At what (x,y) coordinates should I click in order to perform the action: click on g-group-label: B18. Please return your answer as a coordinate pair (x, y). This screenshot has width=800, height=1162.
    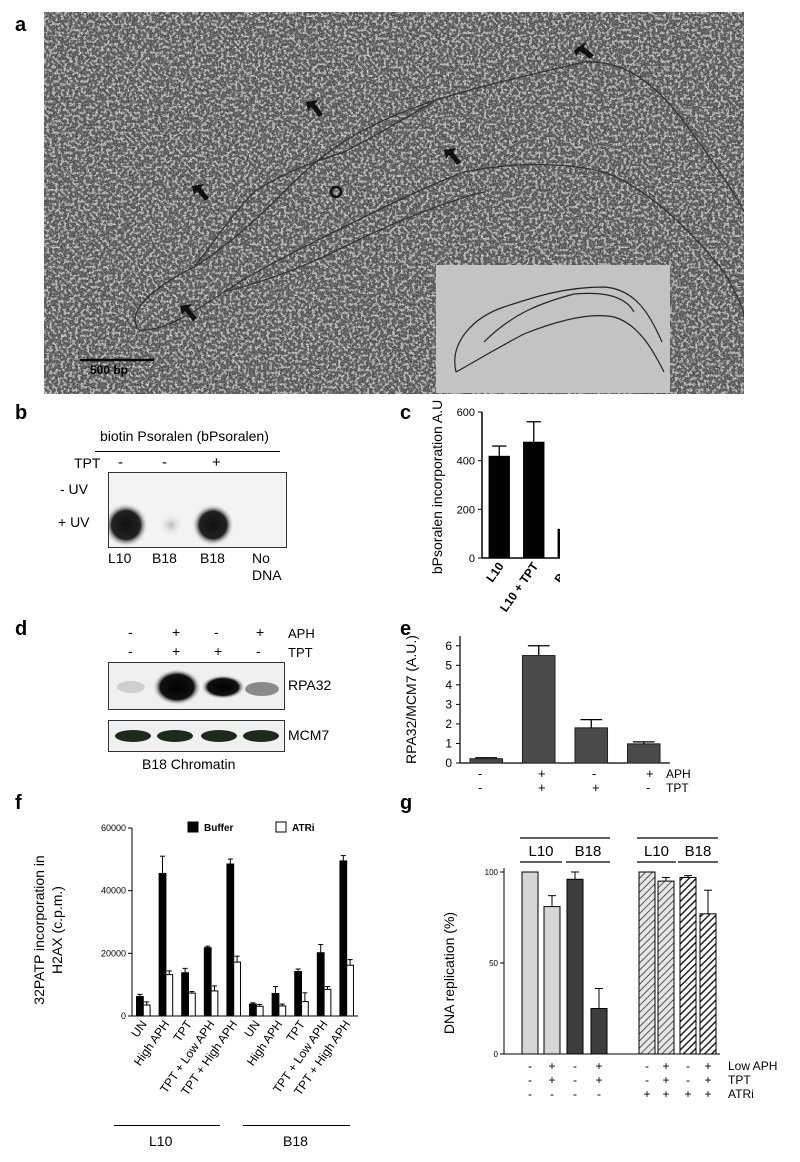
    Looking at the image, I should click on (588, 851).